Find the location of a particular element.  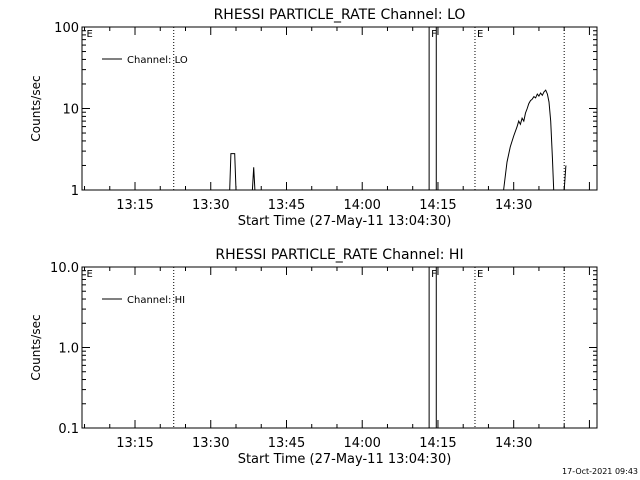

chart-title: RHESSI PARTICLE_RATE Channel: HI is located at coordinates (339, 255).